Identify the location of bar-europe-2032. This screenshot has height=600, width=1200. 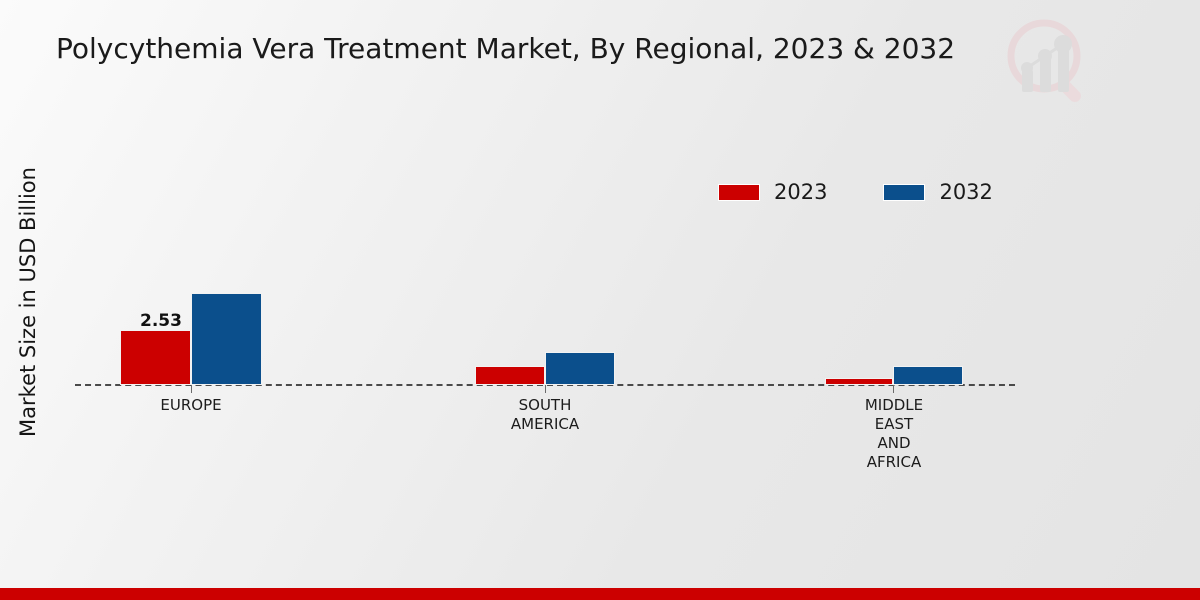
(226, 339).